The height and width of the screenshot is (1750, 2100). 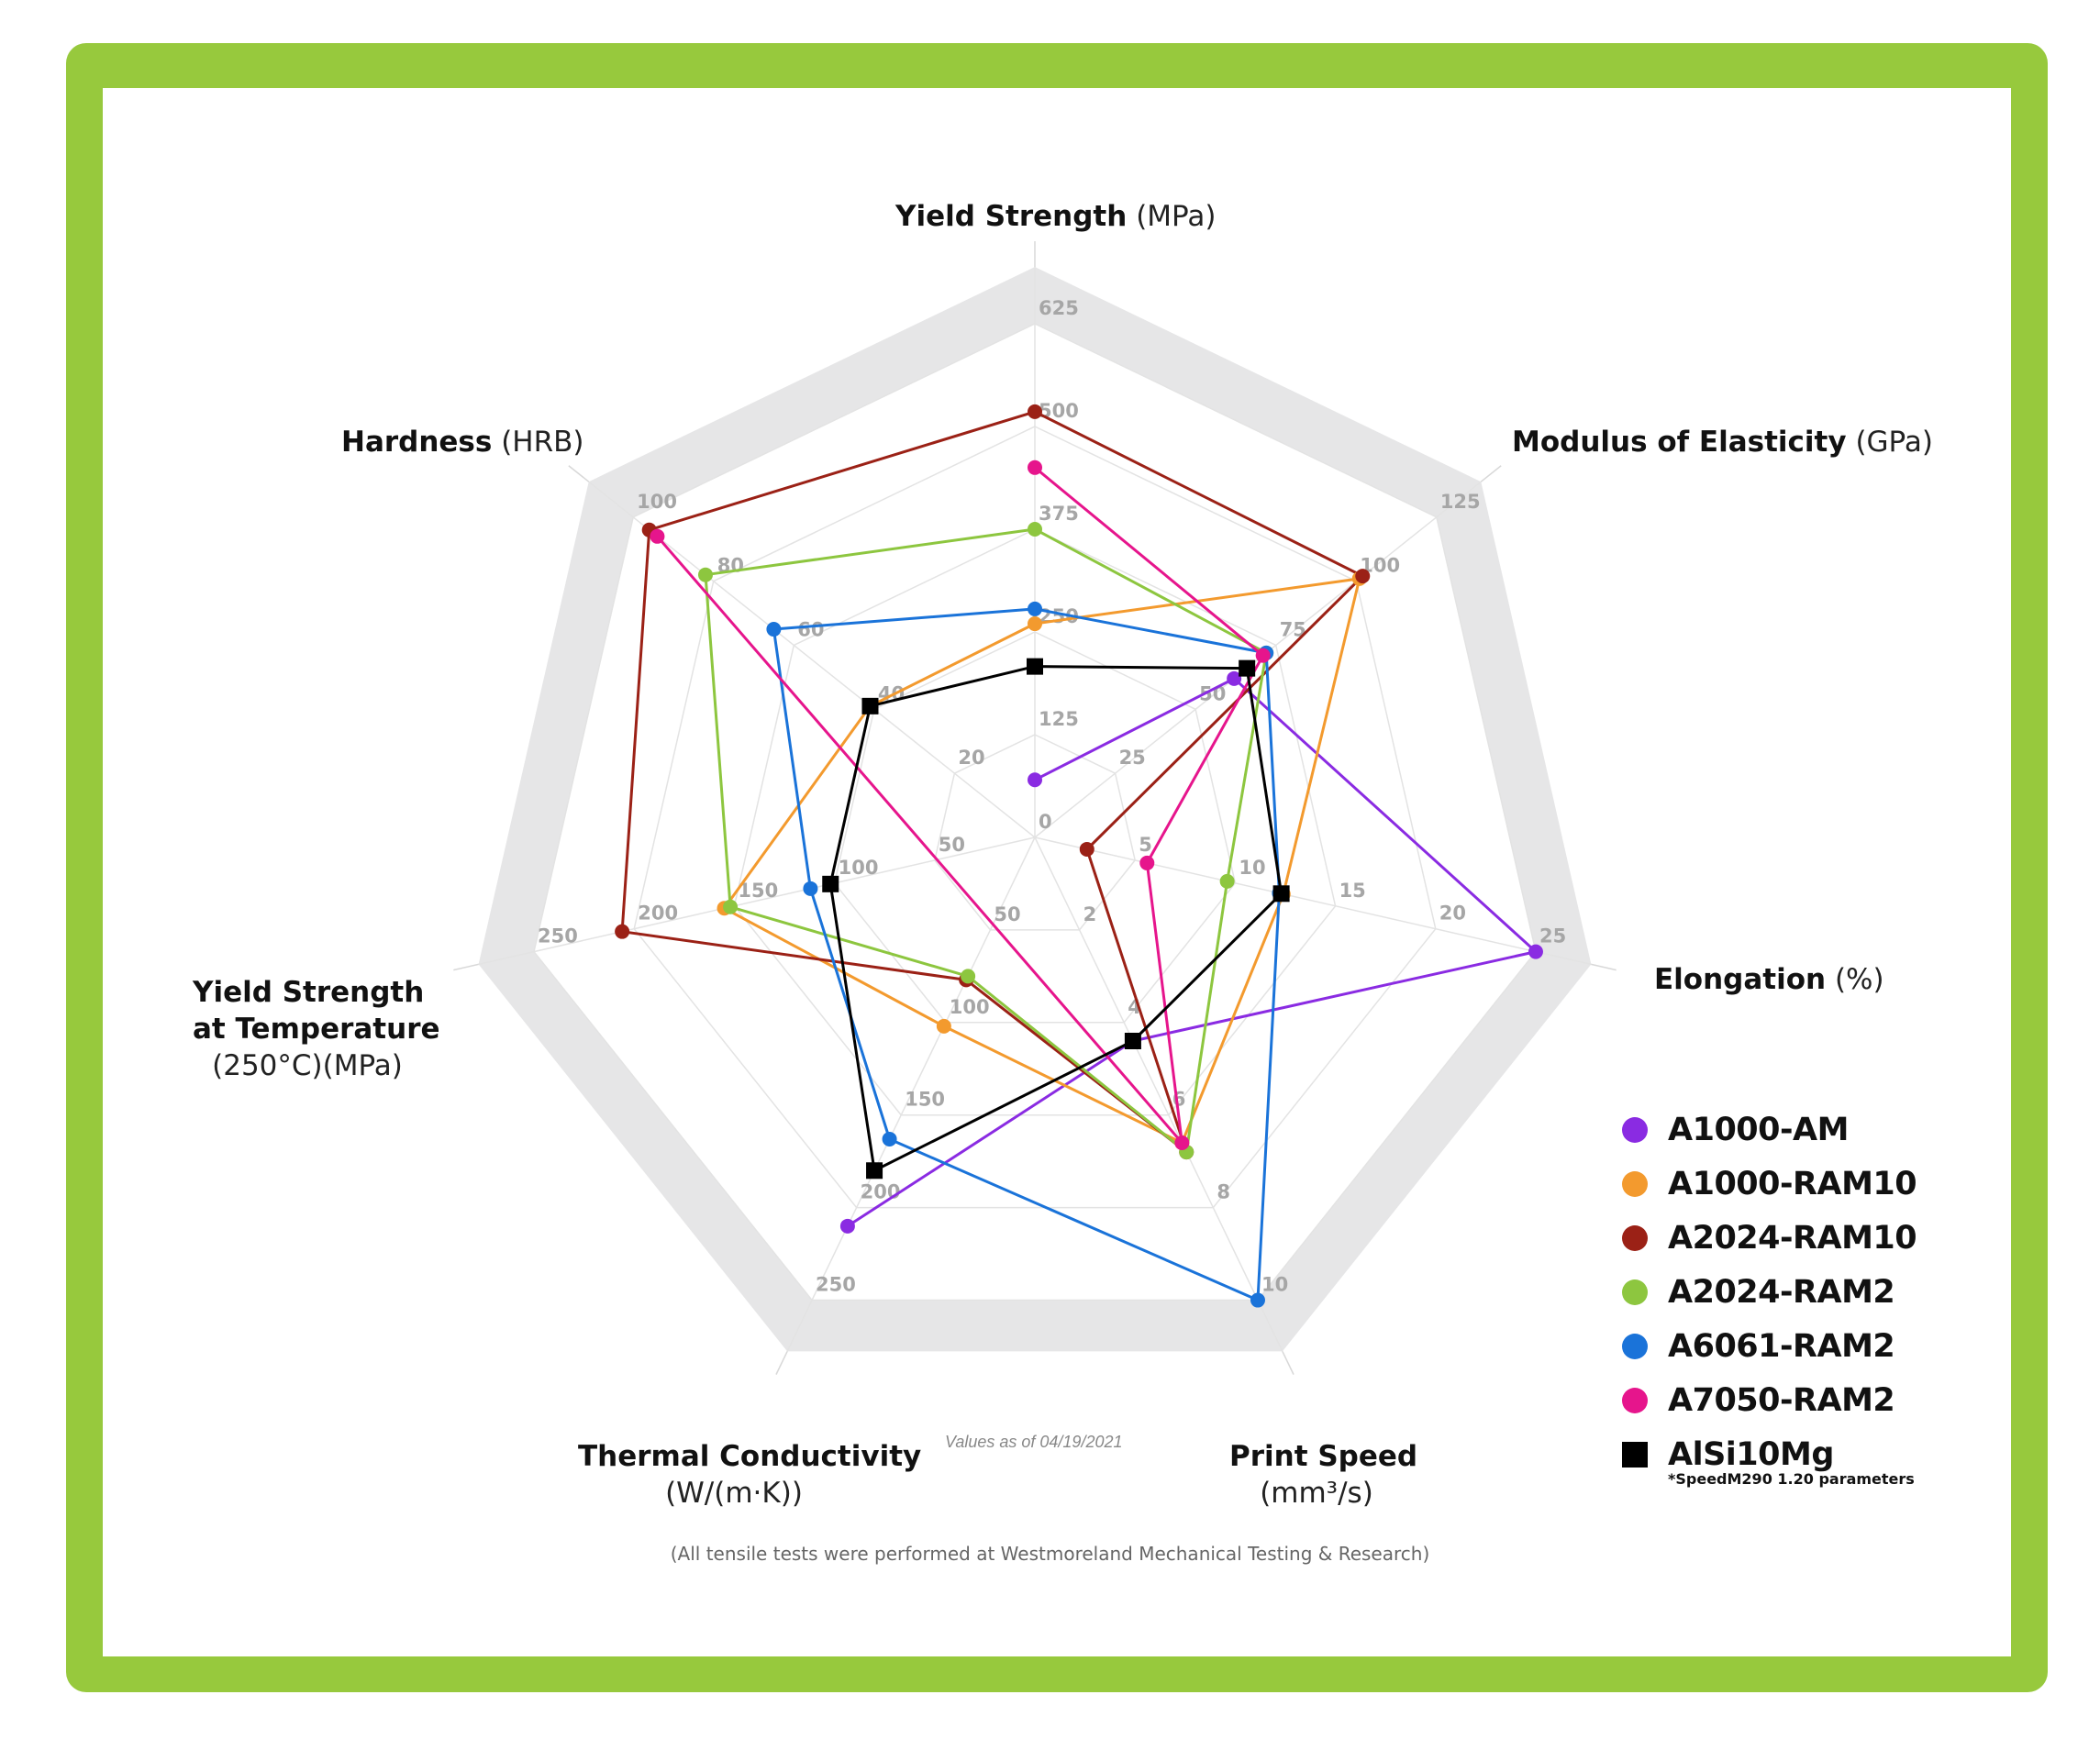 I want to click on values-date-note: Values as of 04/19/2021, so click(x=1034, y=1442).